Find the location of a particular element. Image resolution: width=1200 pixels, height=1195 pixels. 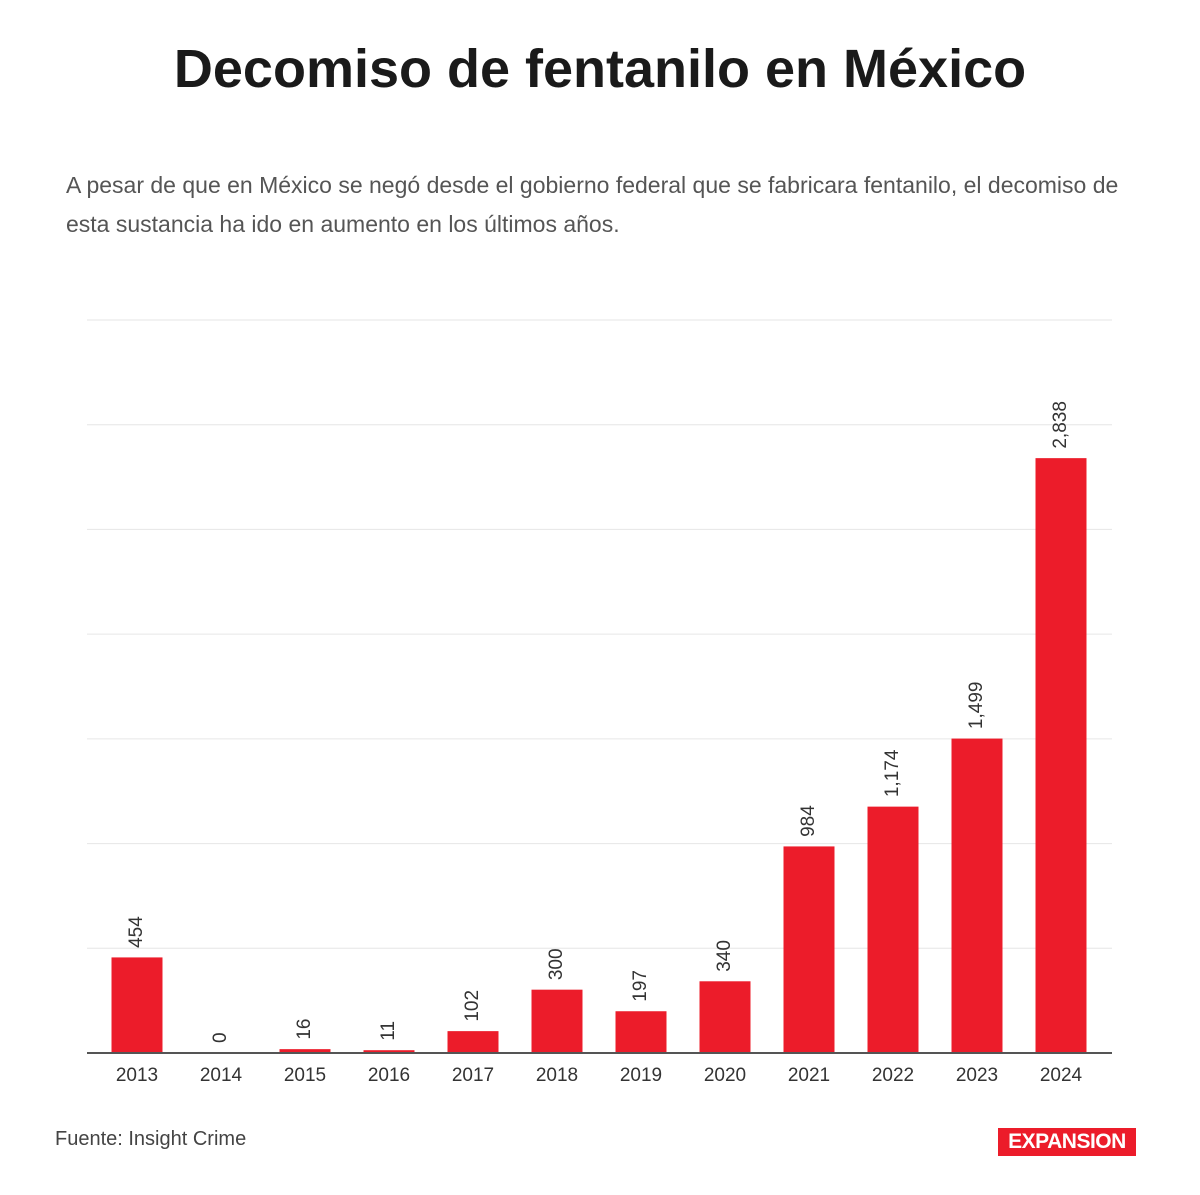

x-tick-label: 2019 is located at coordinates (641, 1075).